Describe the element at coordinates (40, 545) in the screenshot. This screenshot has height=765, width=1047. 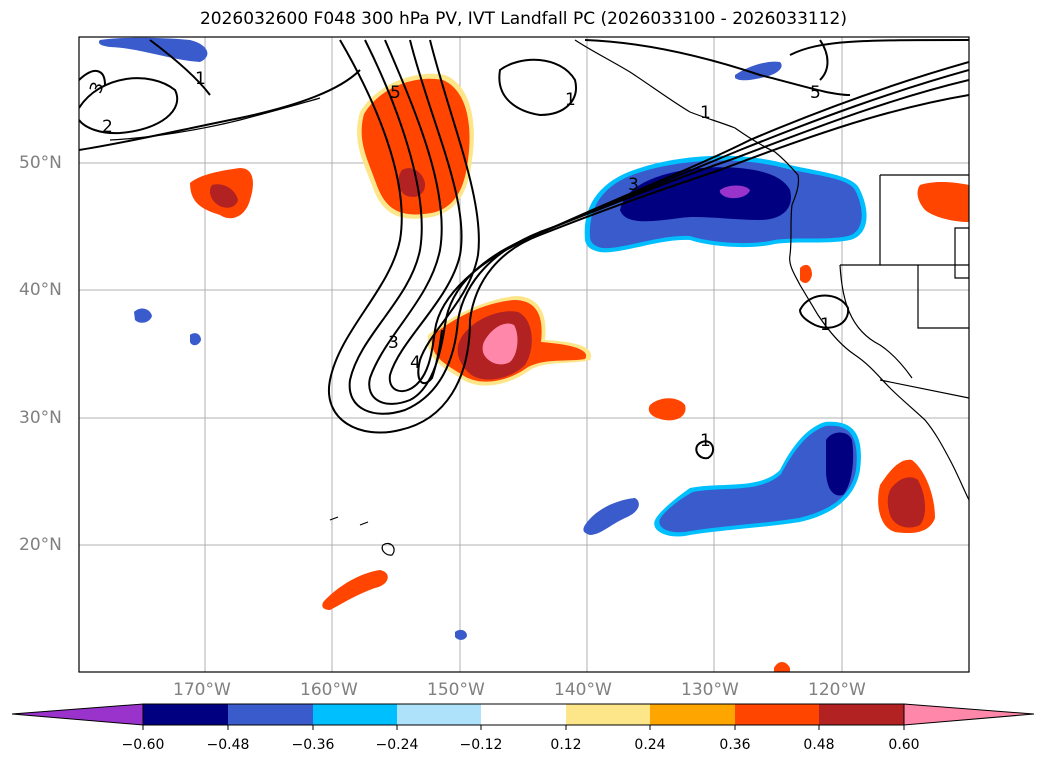
I see `lat-label-20n: 20°N` at that location.